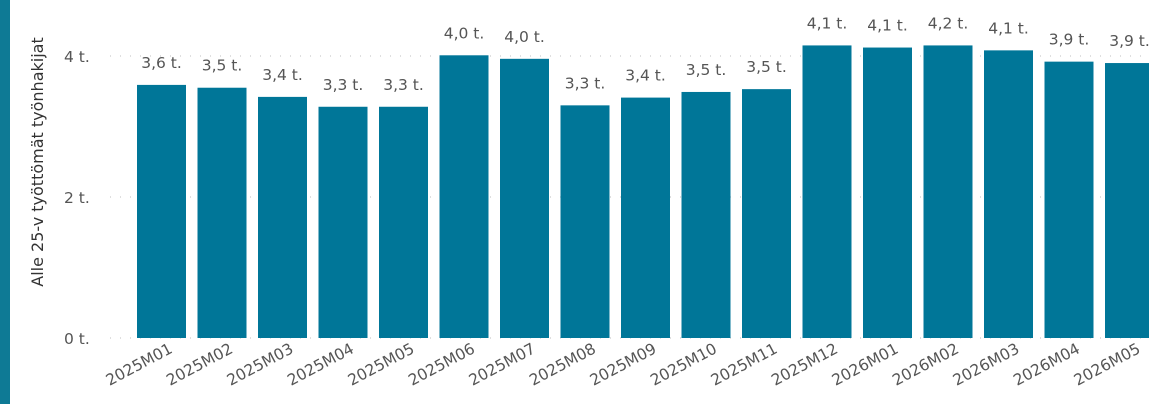 This screenshot has height=404, width=1149. I want to click on y-axis-ticks: 0 t. 2 t. 4 t., so click(77, 198).